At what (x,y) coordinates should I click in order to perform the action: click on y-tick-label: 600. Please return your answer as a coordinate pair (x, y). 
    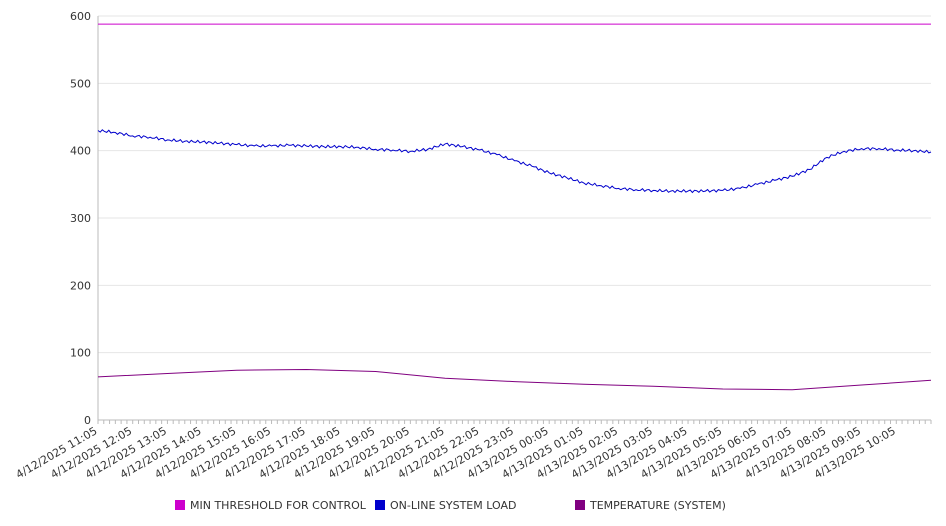
    Looking at the image, I should click on (80, 16).